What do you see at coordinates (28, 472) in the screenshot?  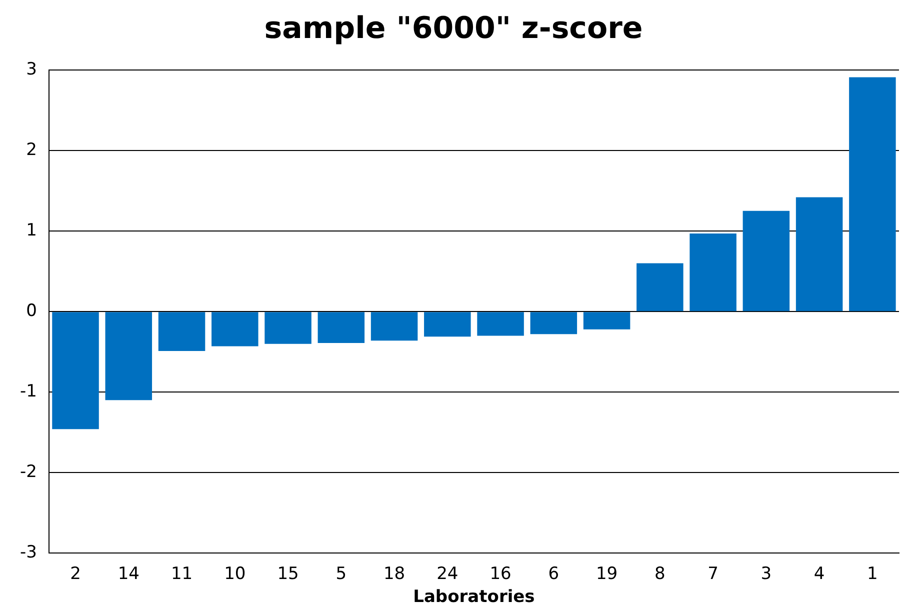 I see `y-tick-label: -2` at bounding box center [28, 472].